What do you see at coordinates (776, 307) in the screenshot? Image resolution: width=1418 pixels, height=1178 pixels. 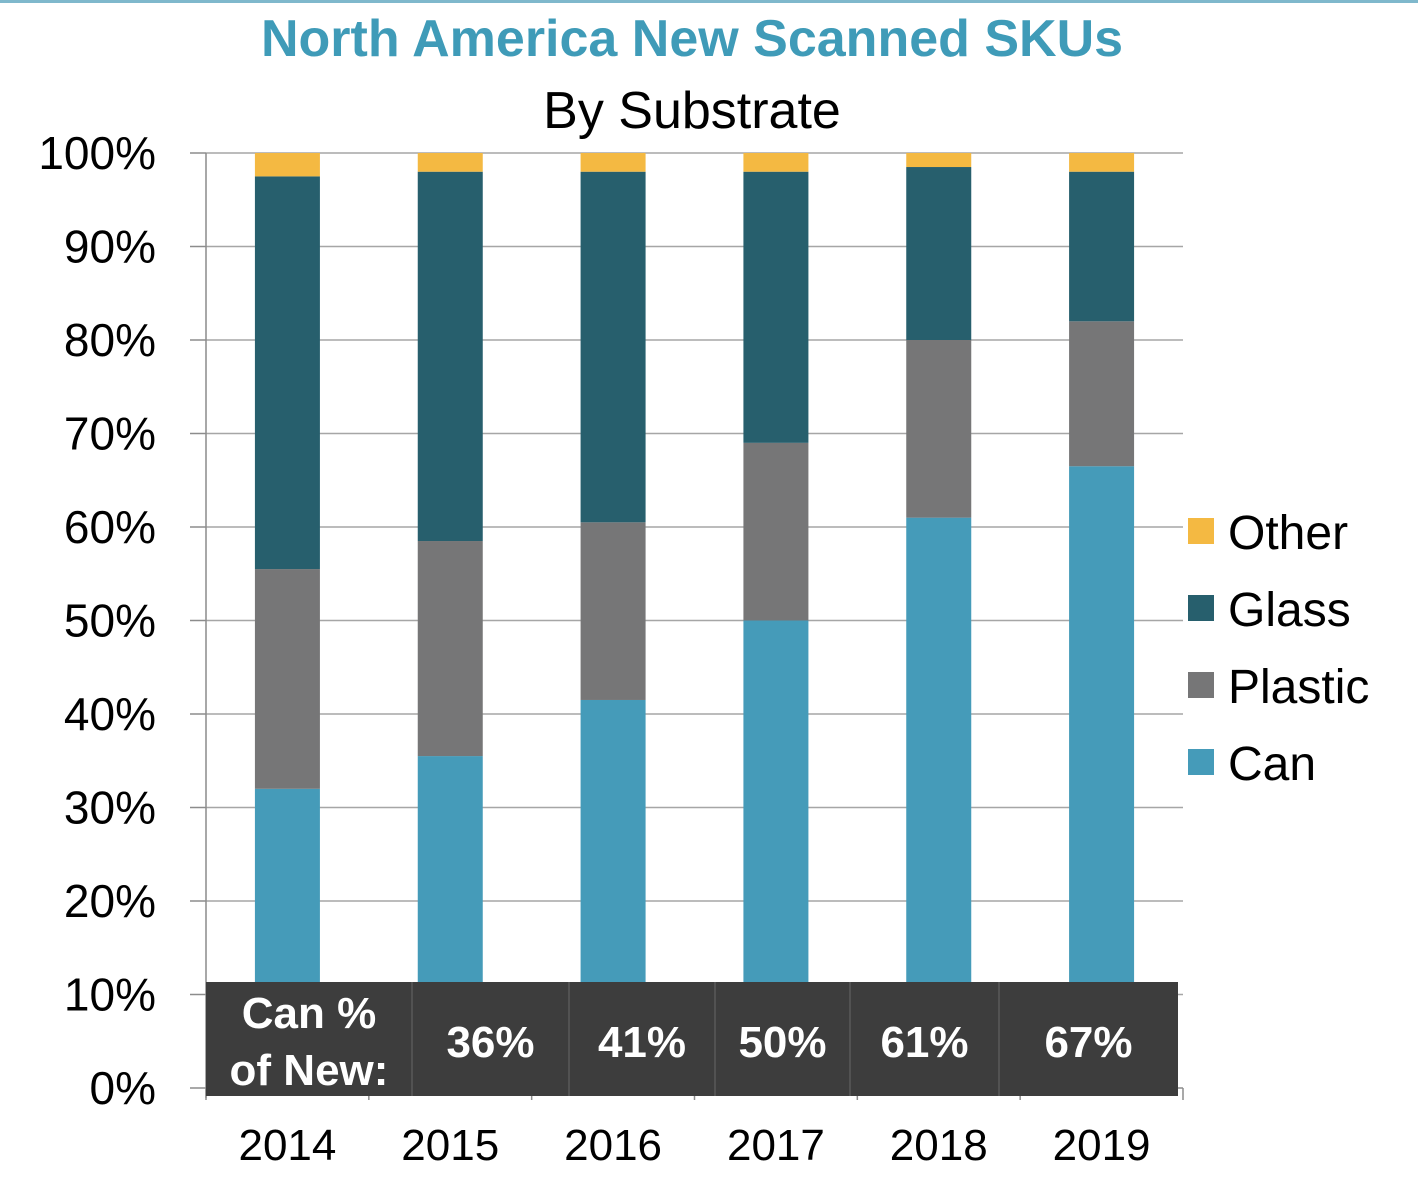 I see `bar-glass-2017` at bounding box center [776, 307].